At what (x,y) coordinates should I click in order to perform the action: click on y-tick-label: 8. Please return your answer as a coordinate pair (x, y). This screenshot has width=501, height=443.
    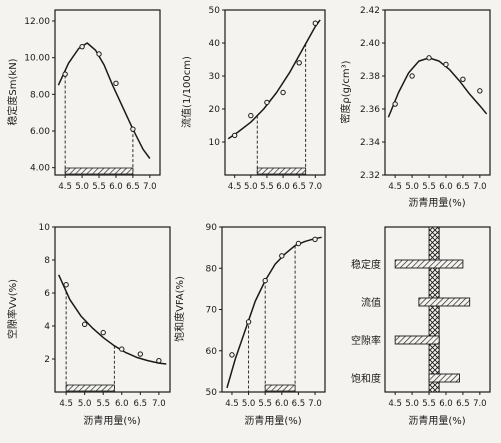
    Looking at the image, I should click on (47, 261).